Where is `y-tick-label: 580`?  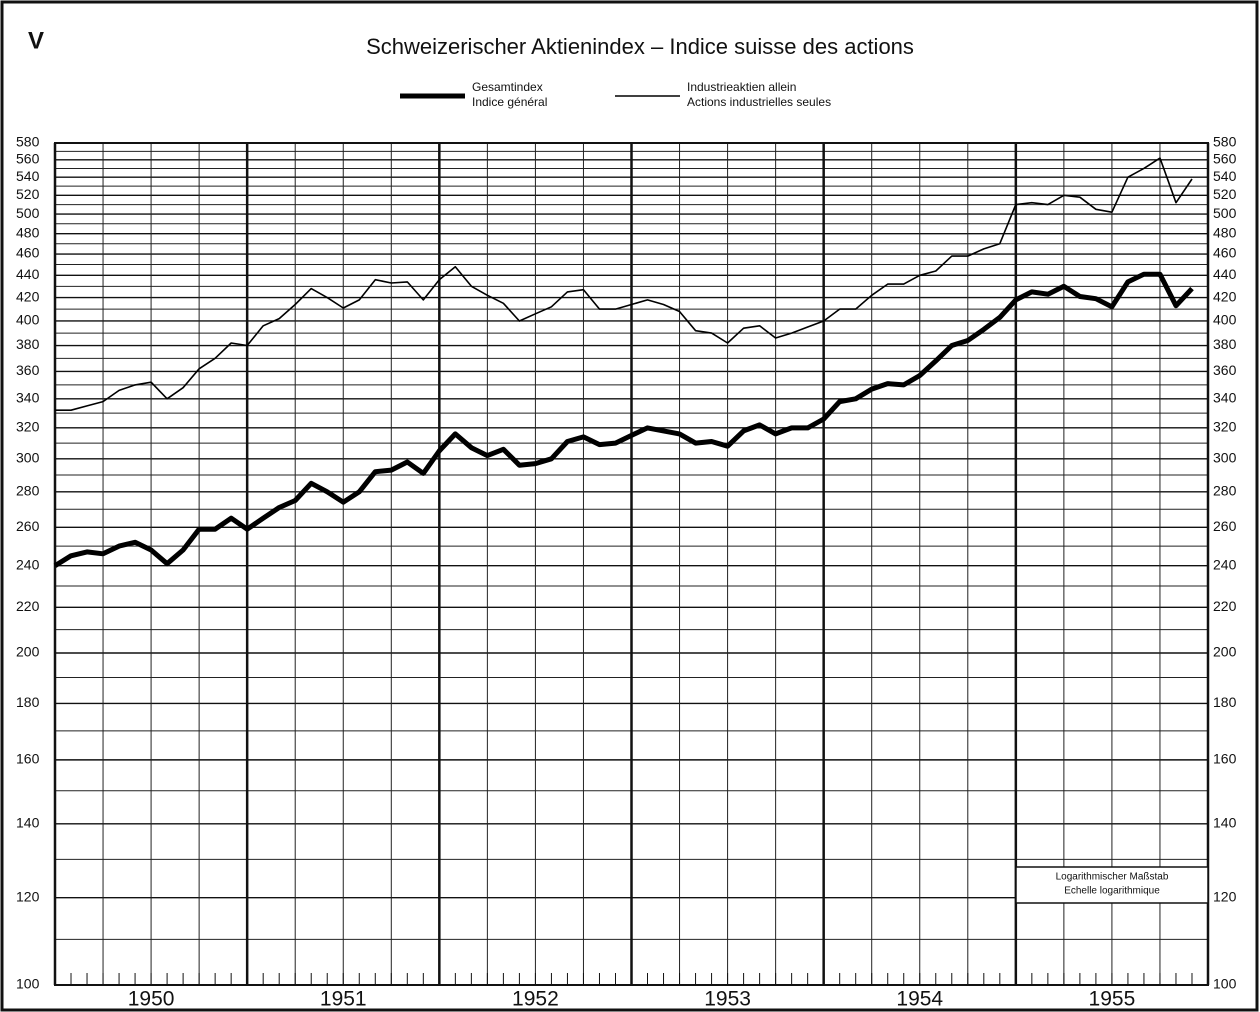
y-tick-label: 580 is located at coordinates (28, 142).